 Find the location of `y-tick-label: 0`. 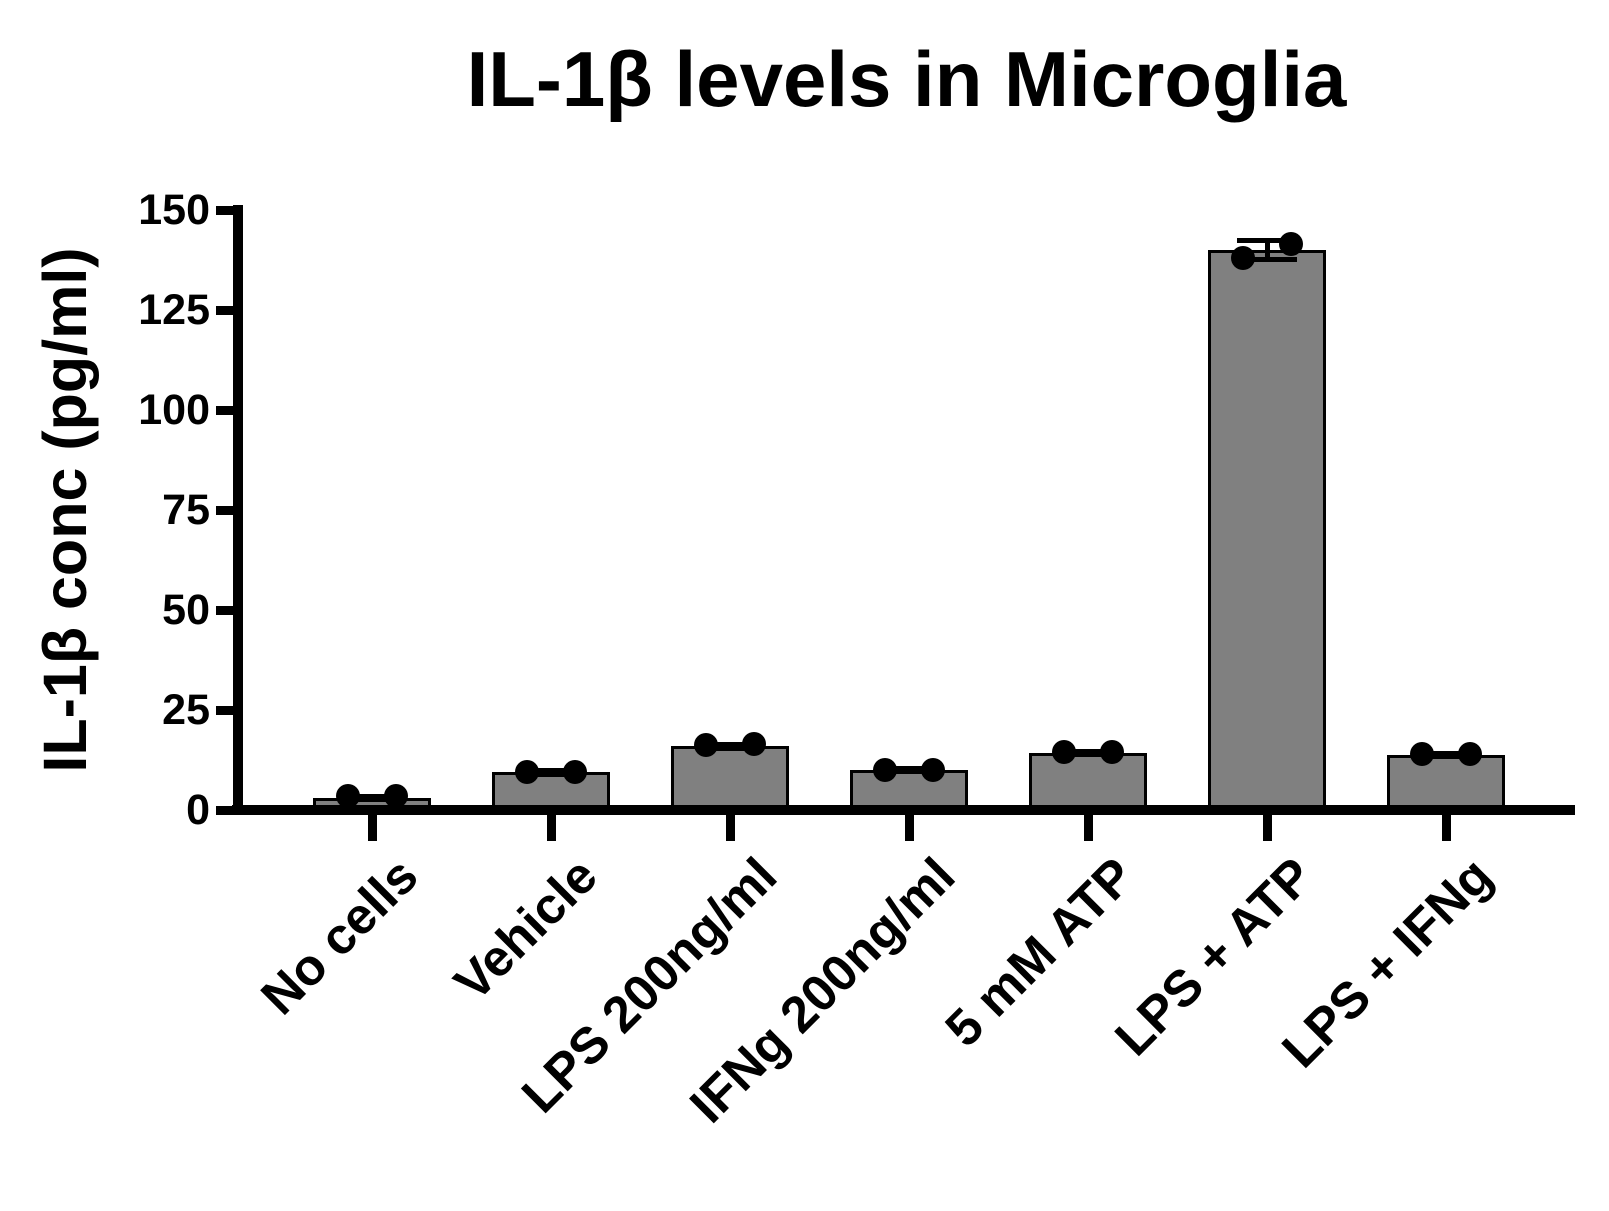

y-tick-label: 0 is located at coordinates (198, 810).